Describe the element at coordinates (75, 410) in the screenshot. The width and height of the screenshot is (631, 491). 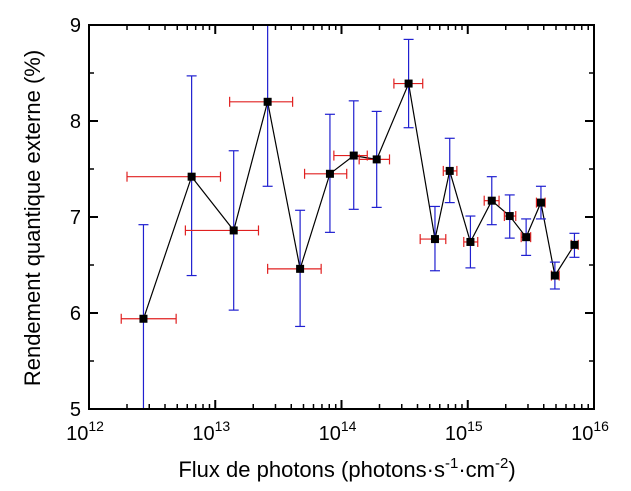
I see `y-tick-label: 5` at that location.